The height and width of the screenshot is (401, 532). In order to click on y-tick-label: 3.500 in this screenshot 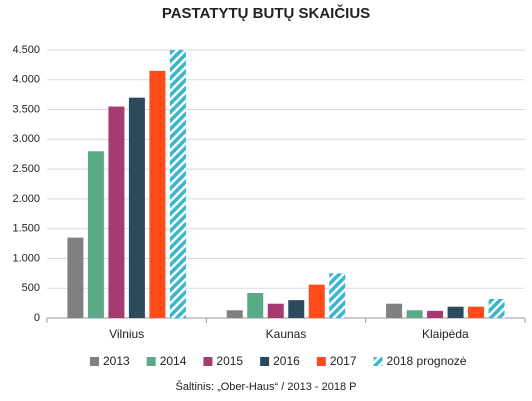, I will do `click(26, 109)`.